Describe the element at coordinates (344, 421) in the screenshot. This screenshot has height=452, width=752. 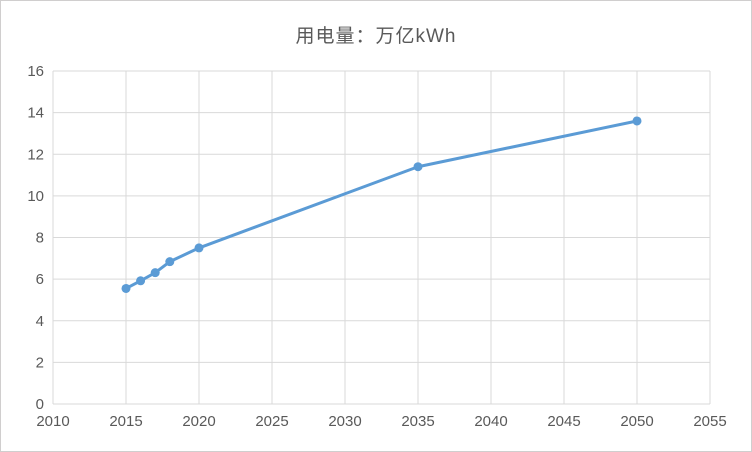
I see `x-tick-label: 2030` at that location.